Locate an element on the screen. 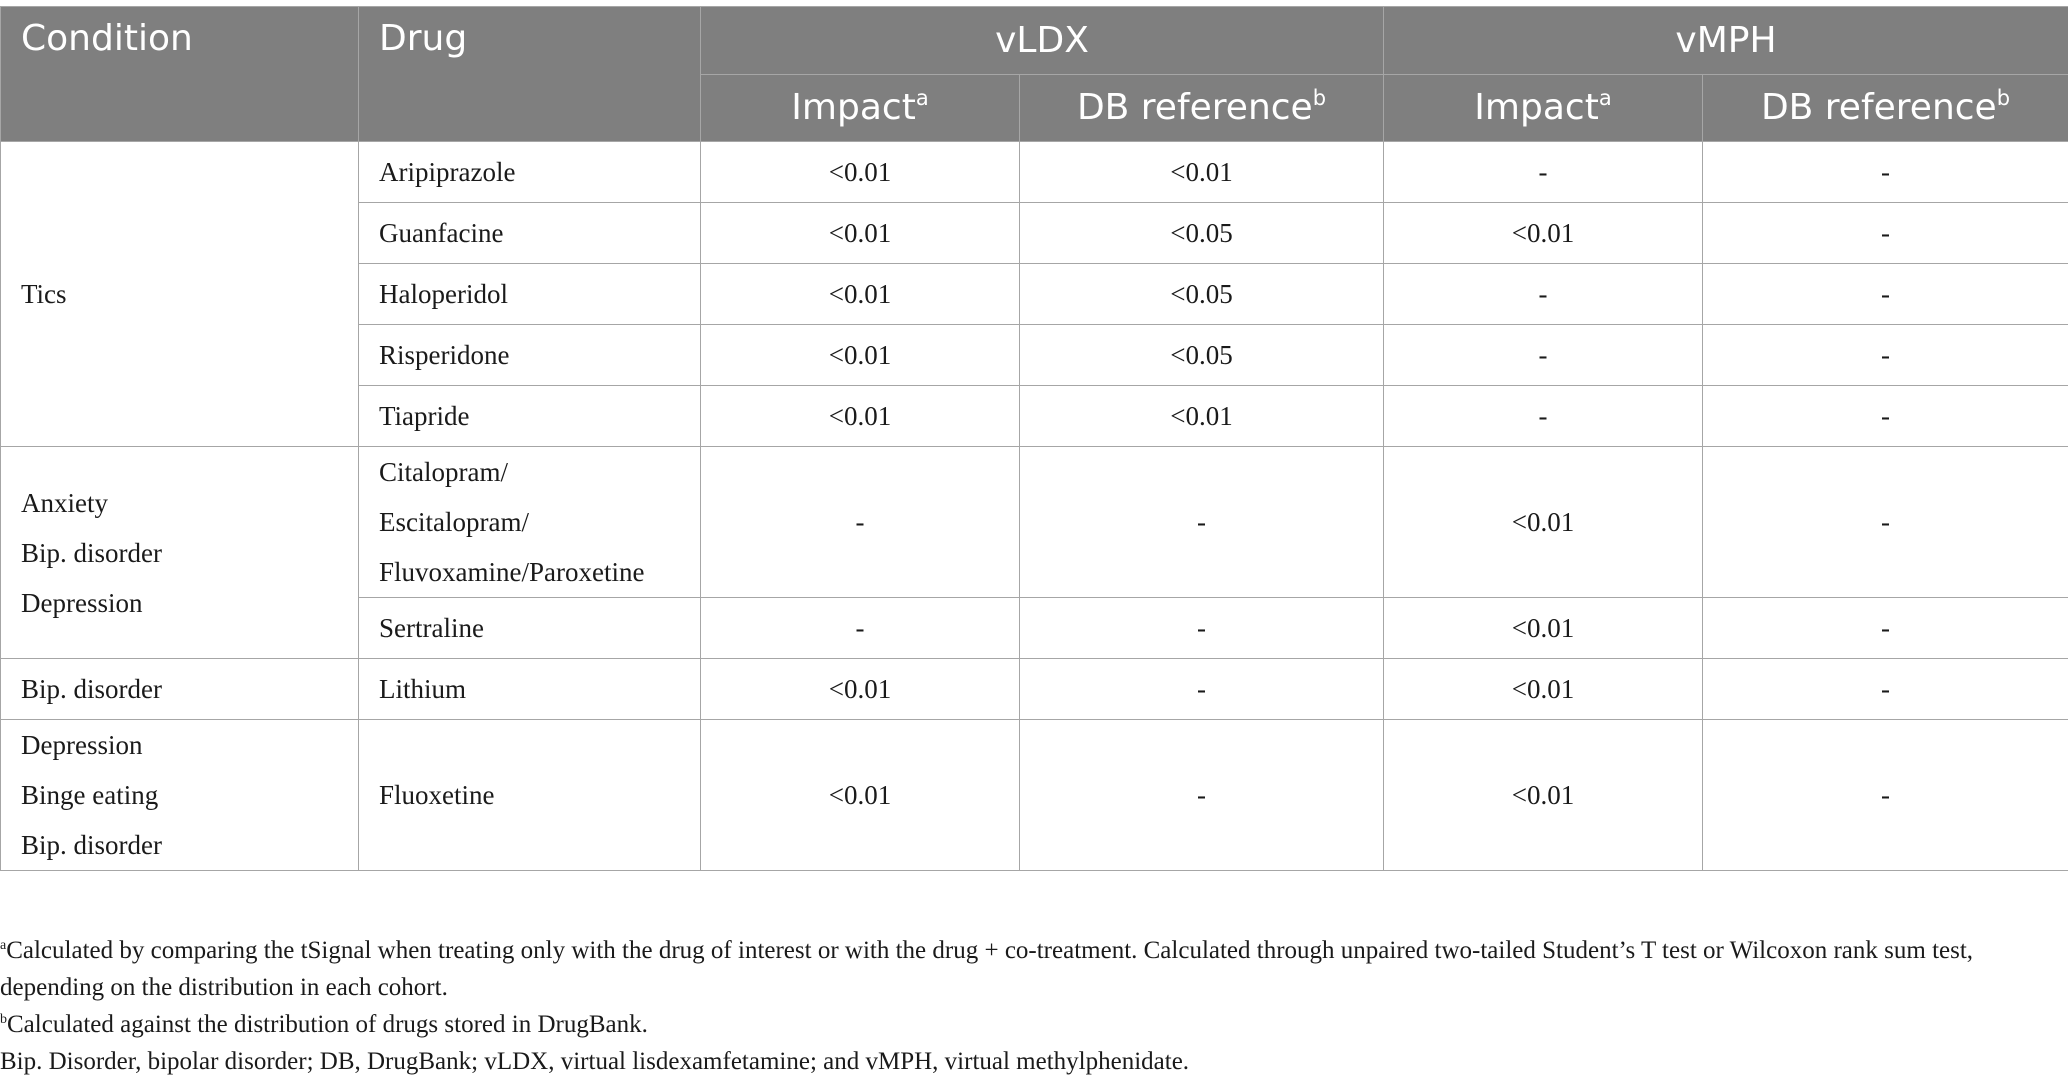 This screenshot has height=1083, width=2068. table-row: Bip. disorder Lithium <0.01 - <0.01 - is located at coordinates (1034, 689).